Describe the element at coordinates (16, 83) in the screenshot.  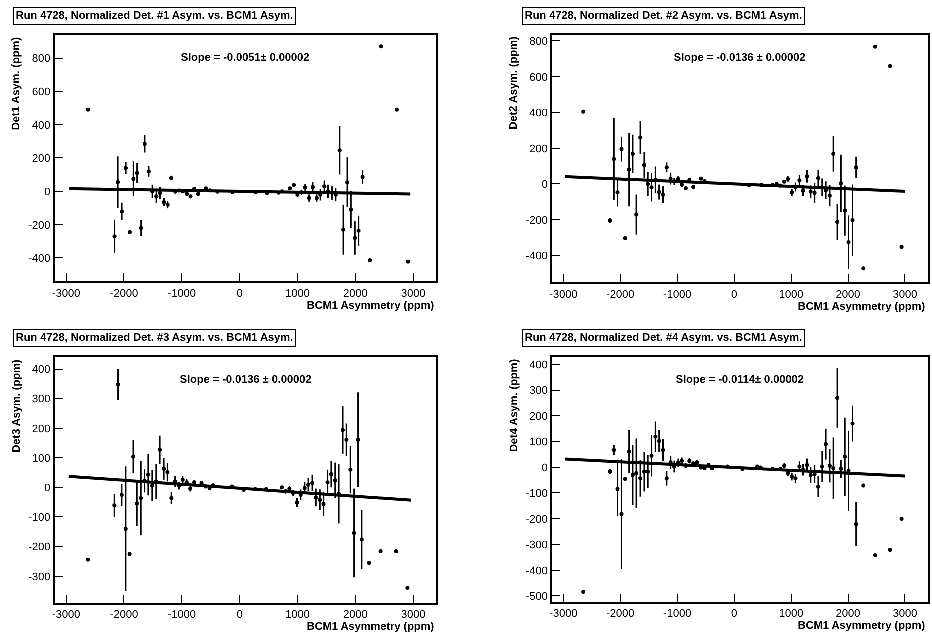
I see `y-axis-title: Det1 Asym. (ppm)` at that location.